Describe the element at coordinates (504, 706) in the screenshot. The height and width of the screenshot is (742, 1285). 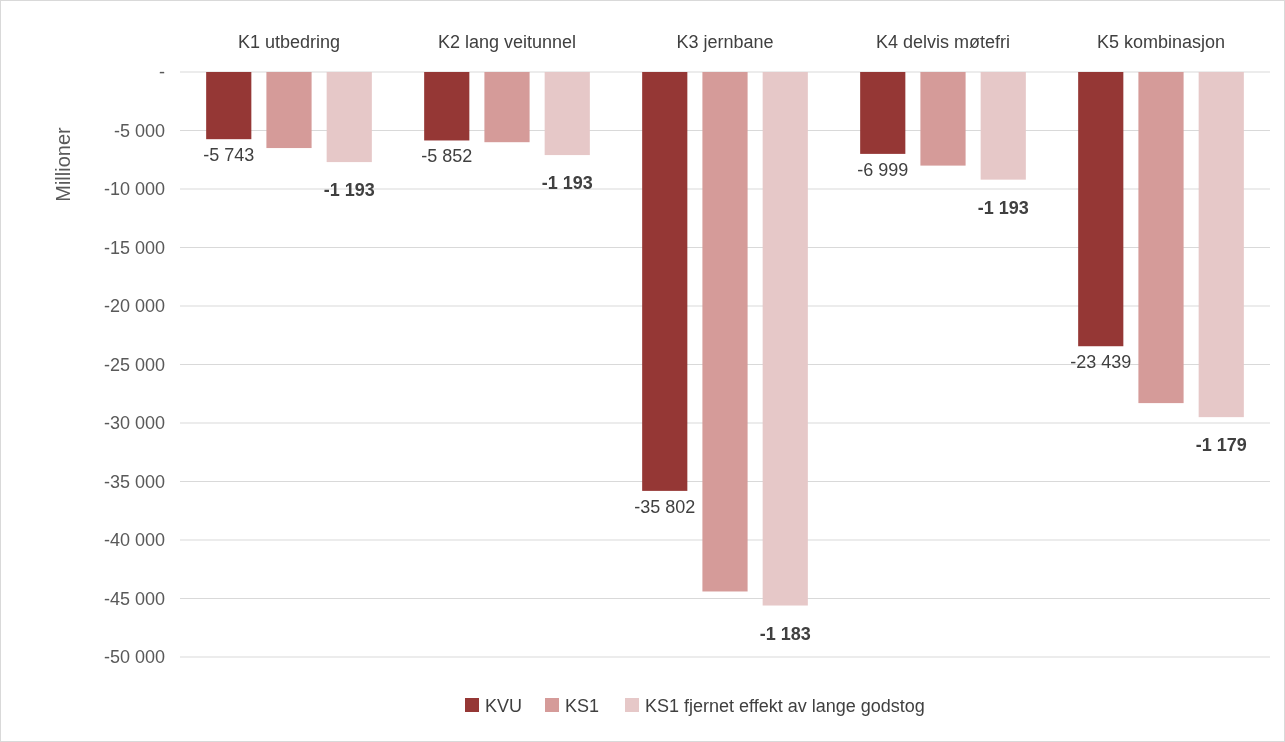
I see `legend-label: KVU` at that location.